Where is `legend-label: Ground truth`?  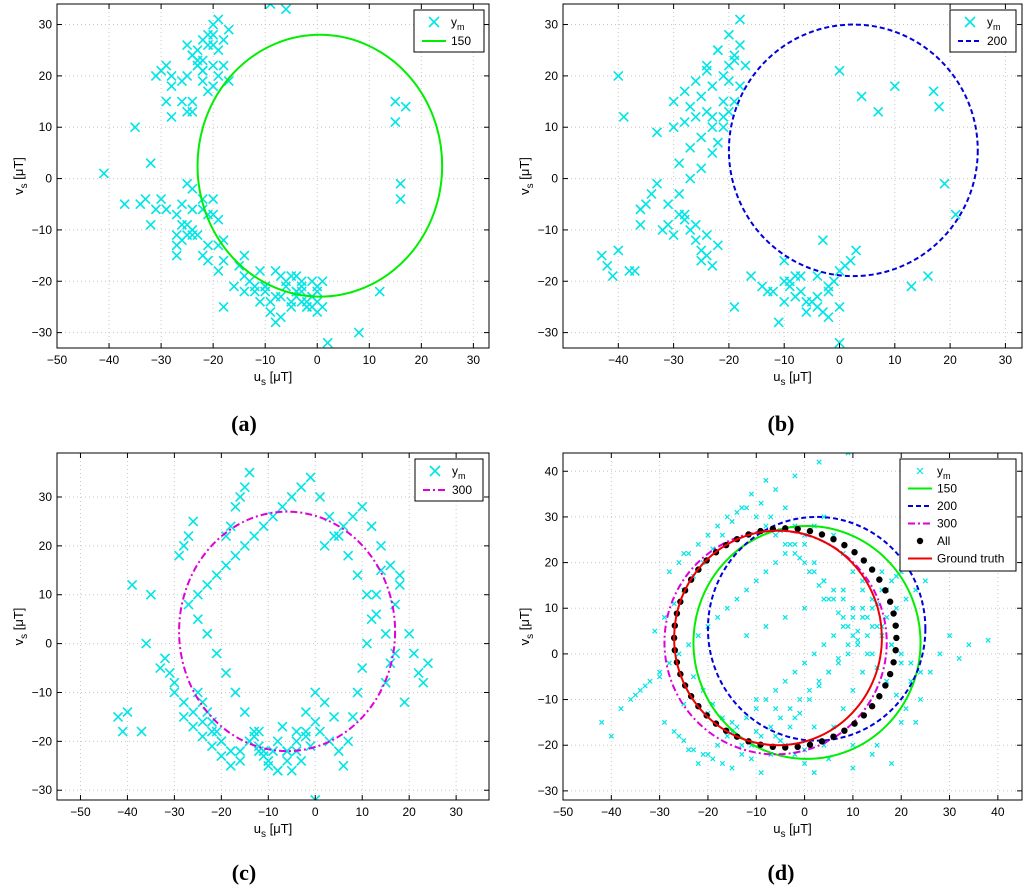 legend-label: Ground truth is located at coordinates (970, 559).